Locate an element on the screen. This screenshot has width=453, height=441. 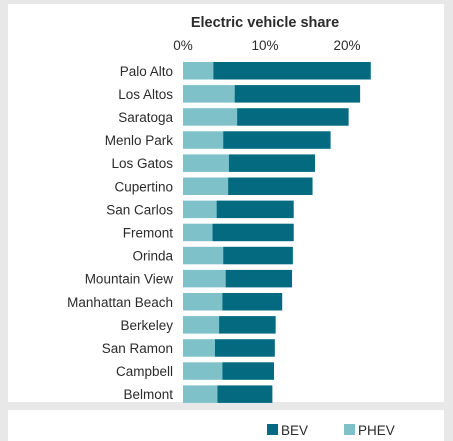
bar-bev-berkeley is located at coordinates (247, 325).